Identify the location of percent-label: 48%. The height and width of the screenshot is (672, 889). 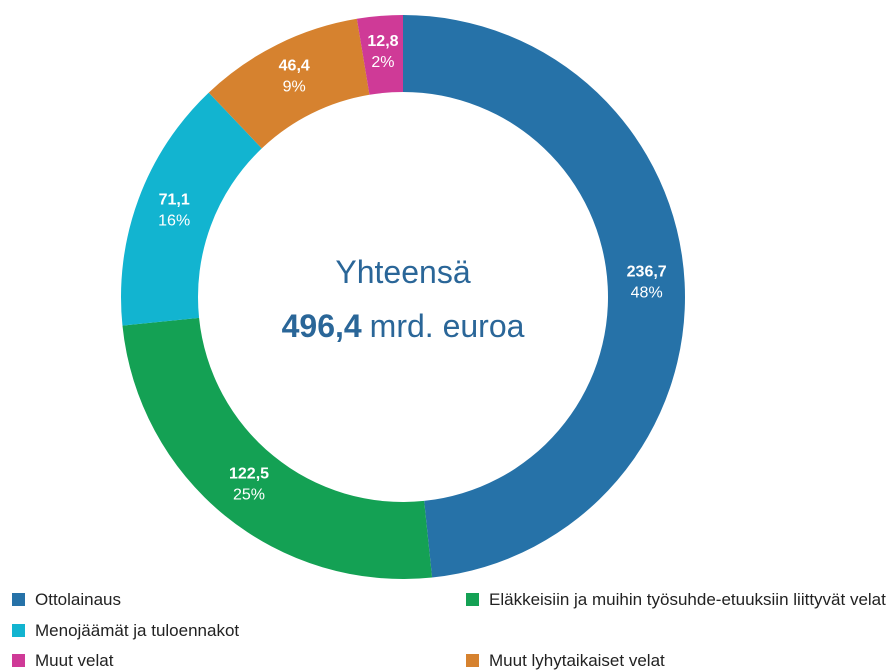
(647, 292).